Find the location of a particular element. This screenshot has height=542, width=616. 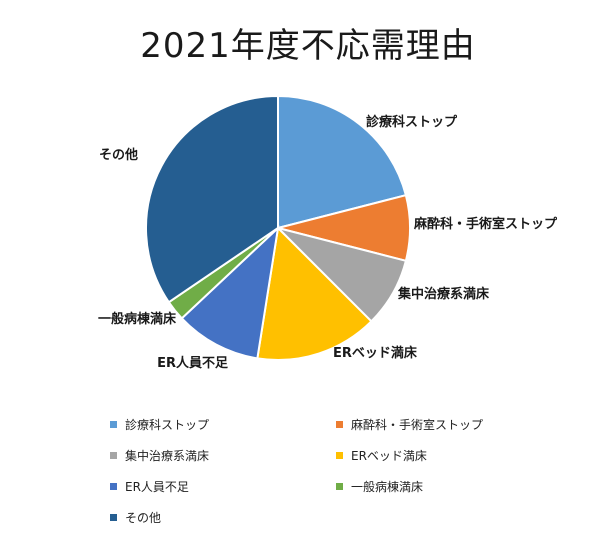

legend-item: 麻酔科・手術室ストップ is located at coordinates (409, 424).